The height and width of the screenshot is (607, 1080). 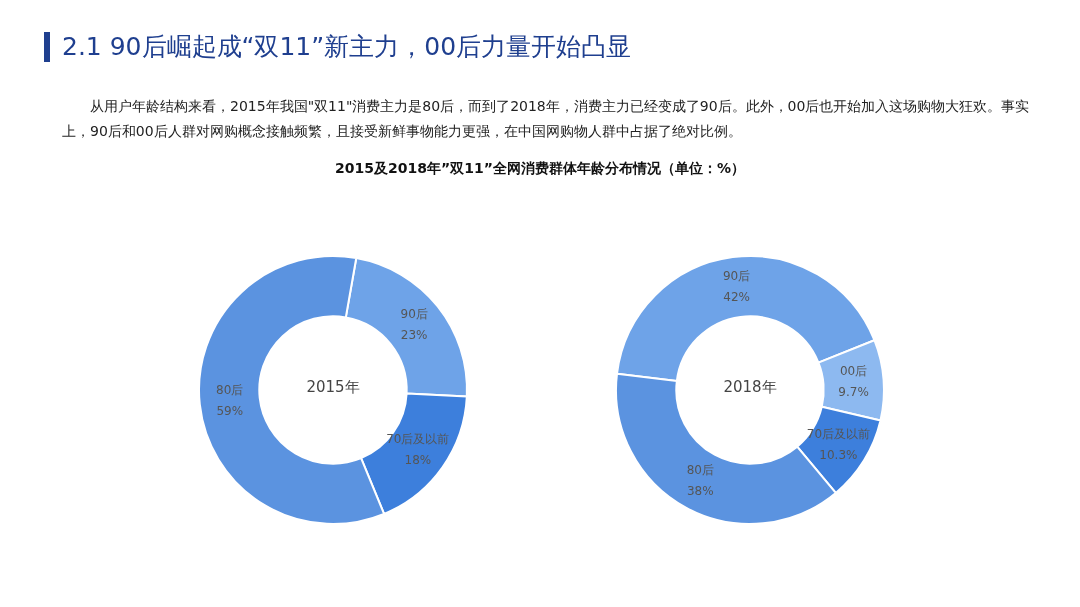 I want to click on data-label: 9.7%, so click(x=853, y=392).